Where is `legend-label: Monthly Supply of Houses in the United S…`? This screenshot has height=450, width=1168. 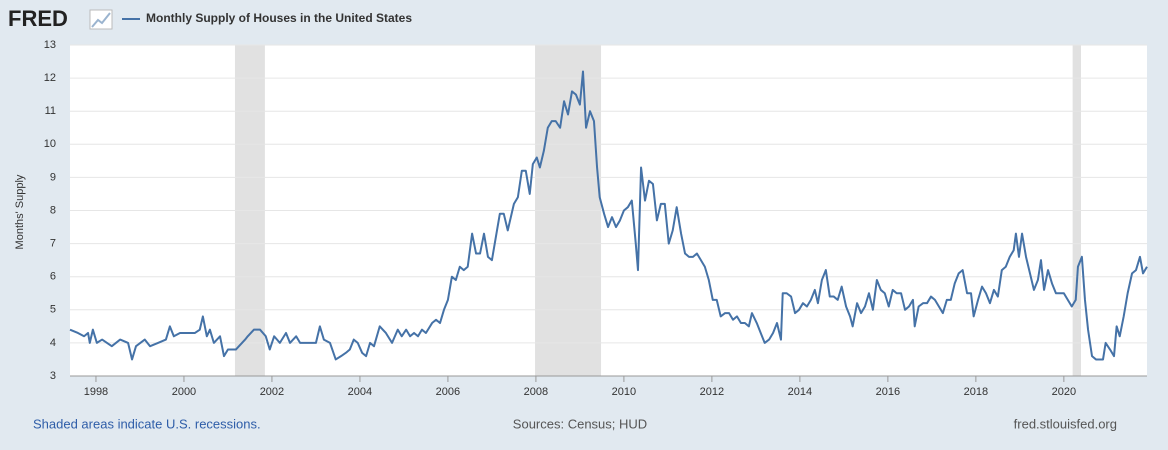 legend-label: Monthly Supply of Houses in the United S… is located at coordinates (279, 18).